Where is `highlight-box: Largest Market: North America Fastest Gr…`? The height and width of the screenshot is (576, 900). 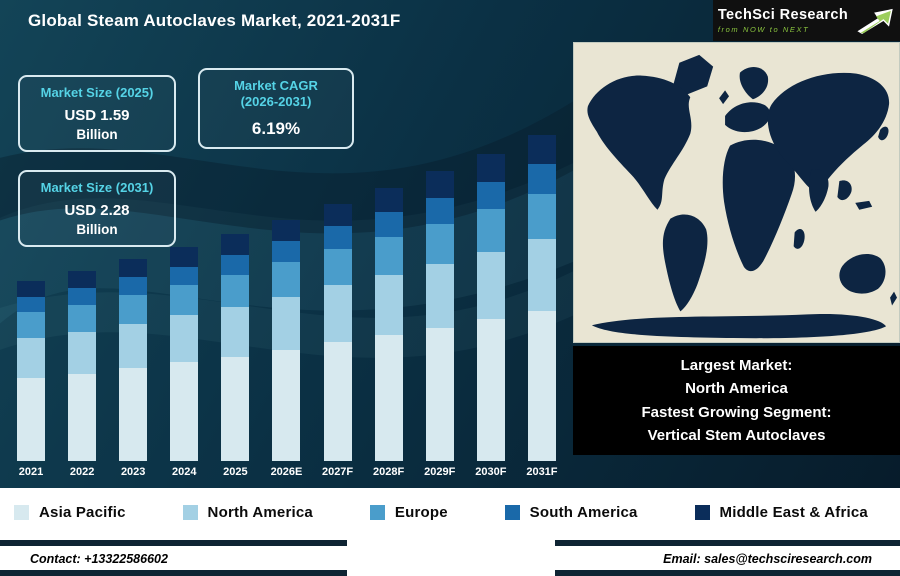 highlight-box: Largest Market: North America Fastest Gr… is located at coordinates (736, 400).